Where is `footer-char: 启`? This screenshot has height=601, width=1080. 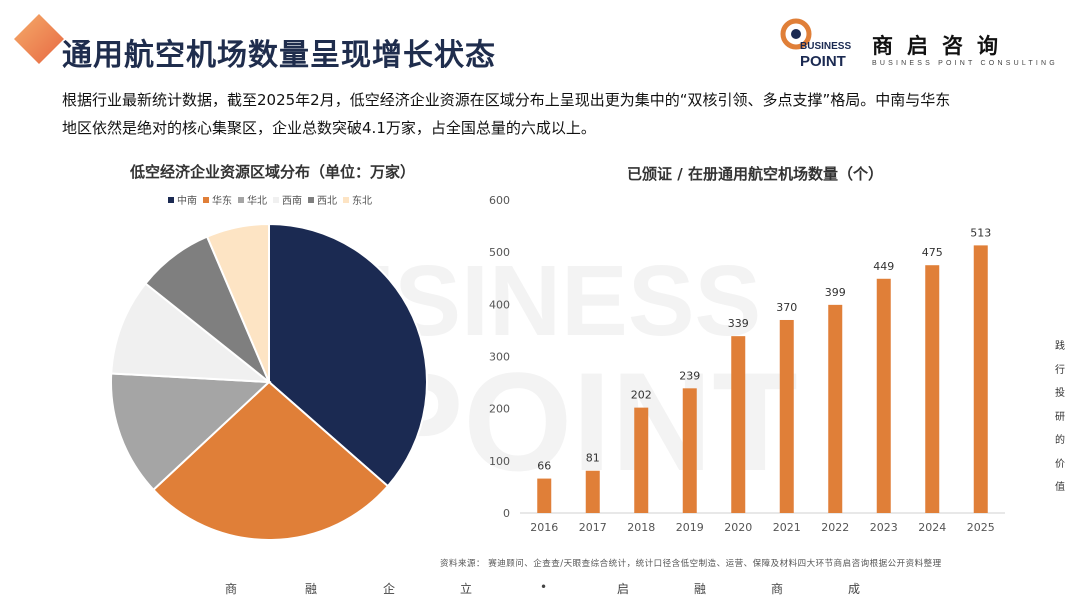
footer-char: 启 is located at coordinates (623, 589).